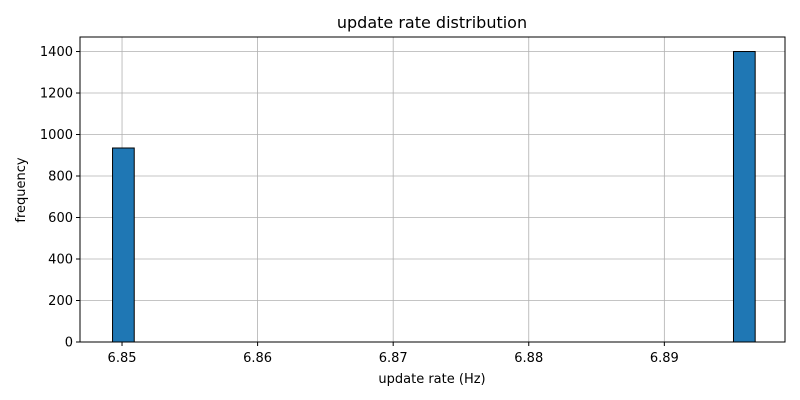  I want to click on y-tick-label: 600, so click(60, 218).